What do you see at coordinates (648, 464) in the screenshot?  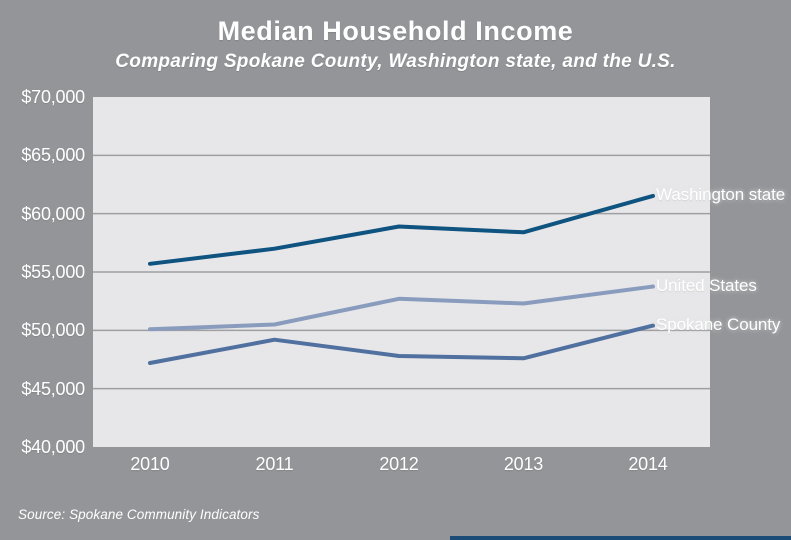 I see `x-tick-label: 2014` at bounding box center [648, 464].